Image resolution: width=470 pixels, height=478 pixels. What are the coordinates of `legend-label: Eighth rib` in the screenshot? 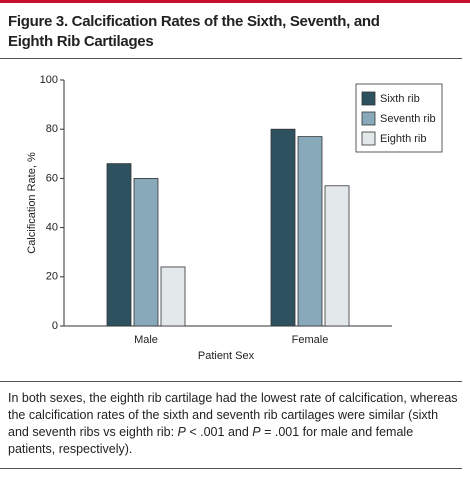 It's located at (403, 139).